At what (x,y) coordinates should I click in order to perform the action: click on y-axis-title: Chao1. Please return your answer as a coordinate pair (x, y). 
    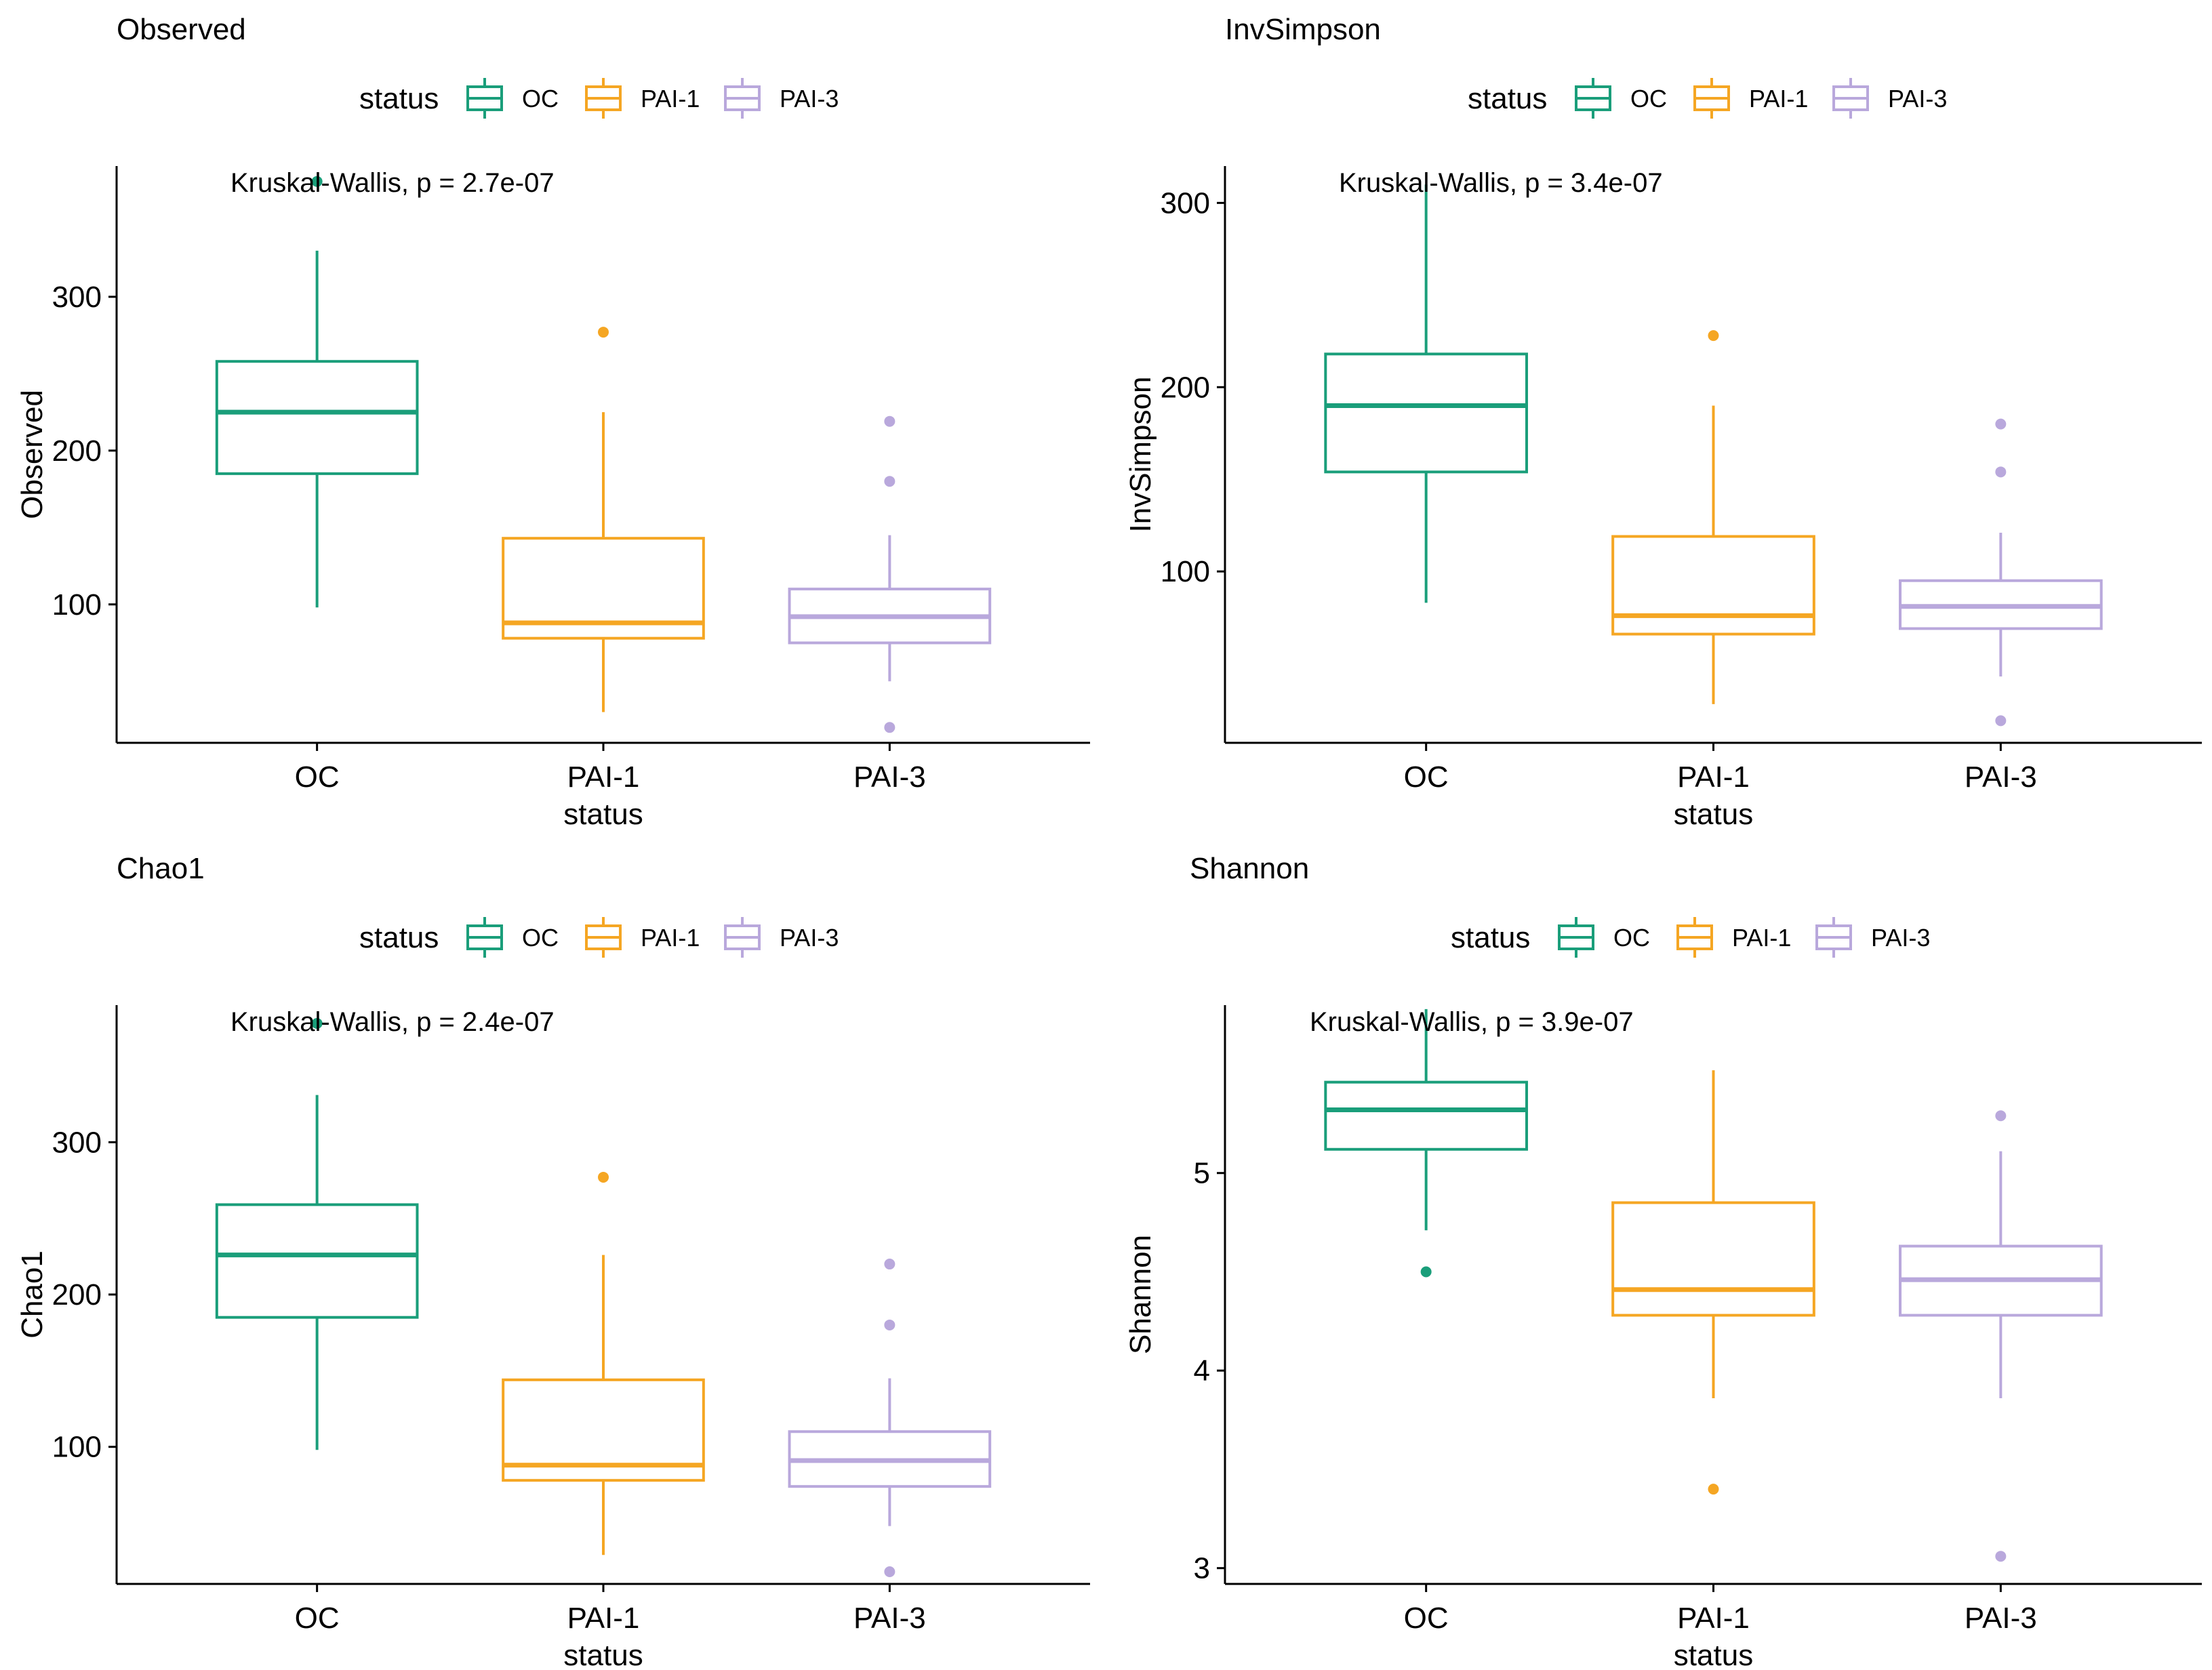
    Looking at the image, I should click on (32, 1294).